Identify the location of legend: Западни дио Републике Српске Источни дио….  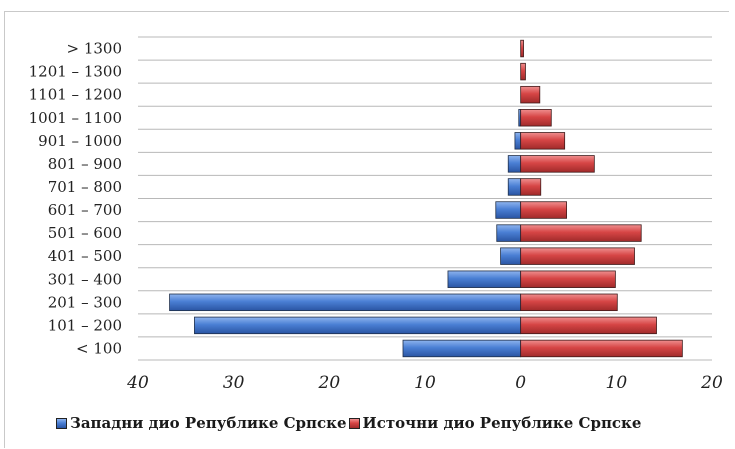
(348, 423).